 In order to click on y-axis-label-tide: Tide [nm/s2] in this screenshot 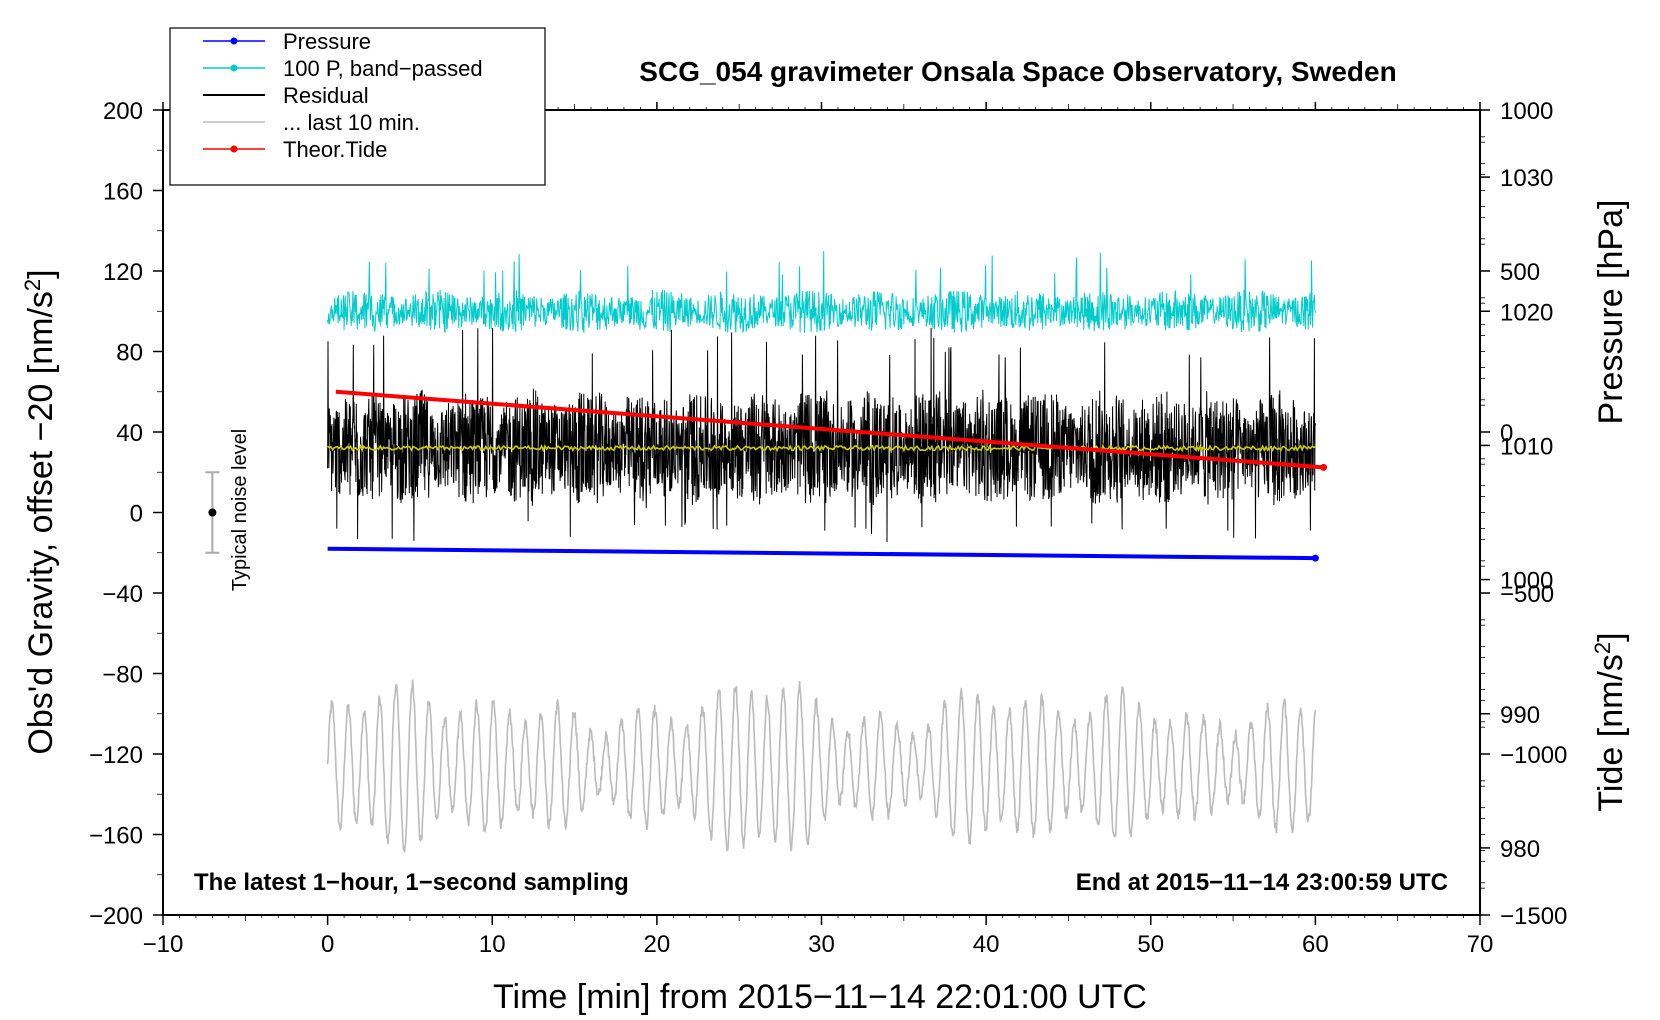, I will do `click(1610, 721)`.